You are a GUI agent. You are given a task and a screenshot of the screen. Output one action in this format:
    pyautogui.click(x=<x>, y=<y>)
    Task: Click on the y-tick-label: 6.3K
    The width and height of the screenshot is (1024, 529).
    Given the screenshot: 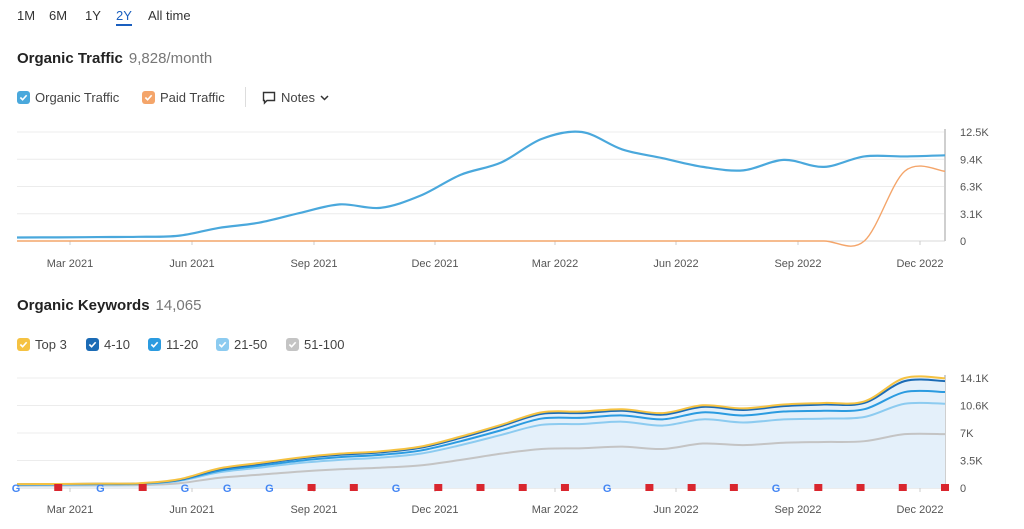 What is the action you would take?
    pyautogui.click(x=971, y=188)
    